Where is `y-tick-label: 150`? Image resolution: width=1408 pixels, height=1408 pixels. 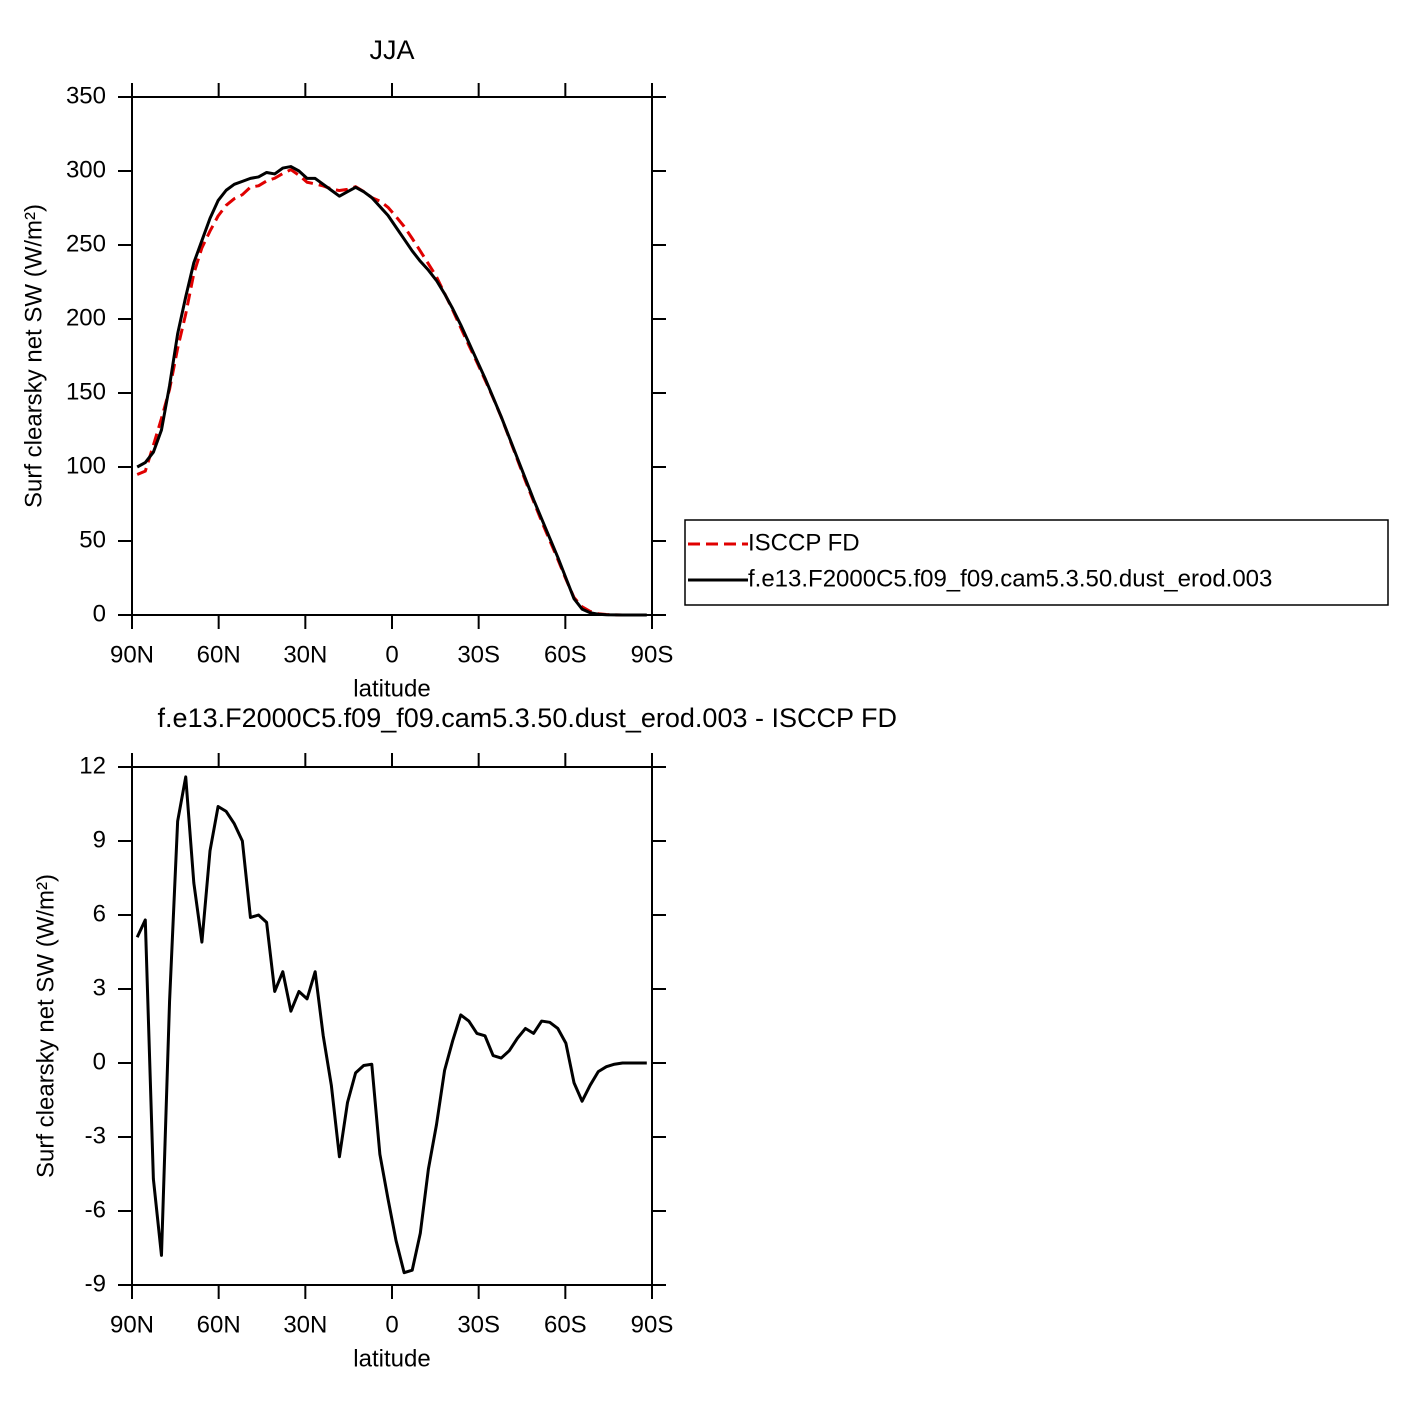 y-tick-label: 150 is located at coordinates (86, 391).